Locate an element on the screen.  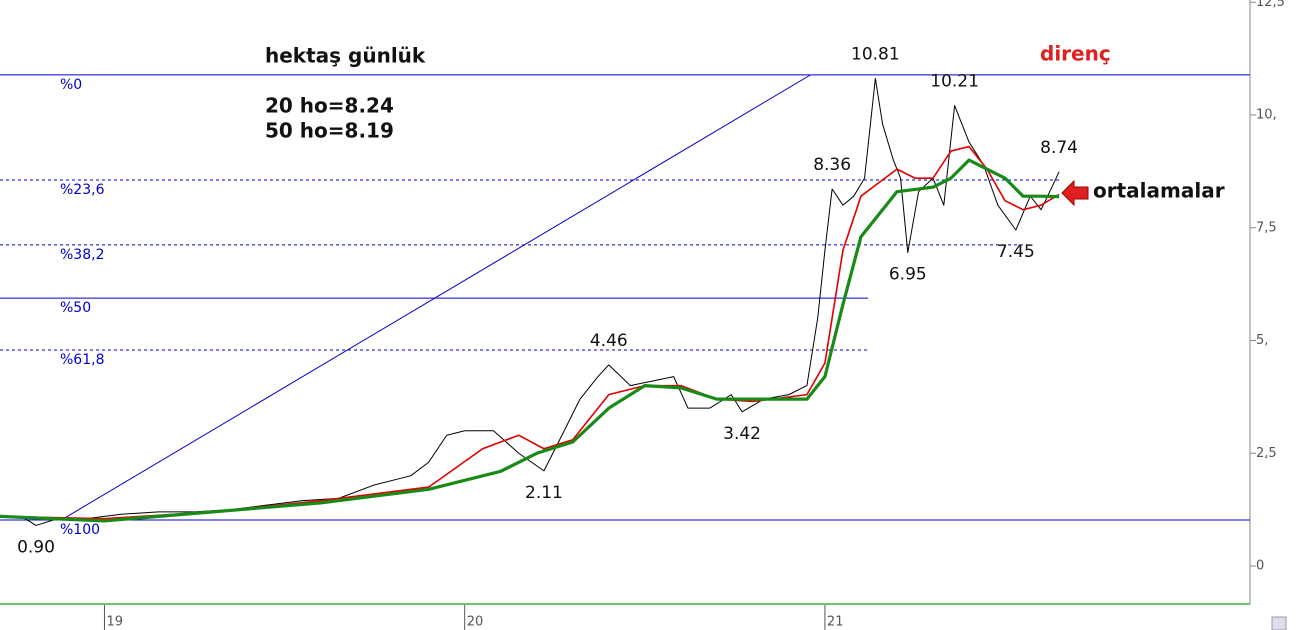
fib-label: %100 is located at coordinates (80, 530).